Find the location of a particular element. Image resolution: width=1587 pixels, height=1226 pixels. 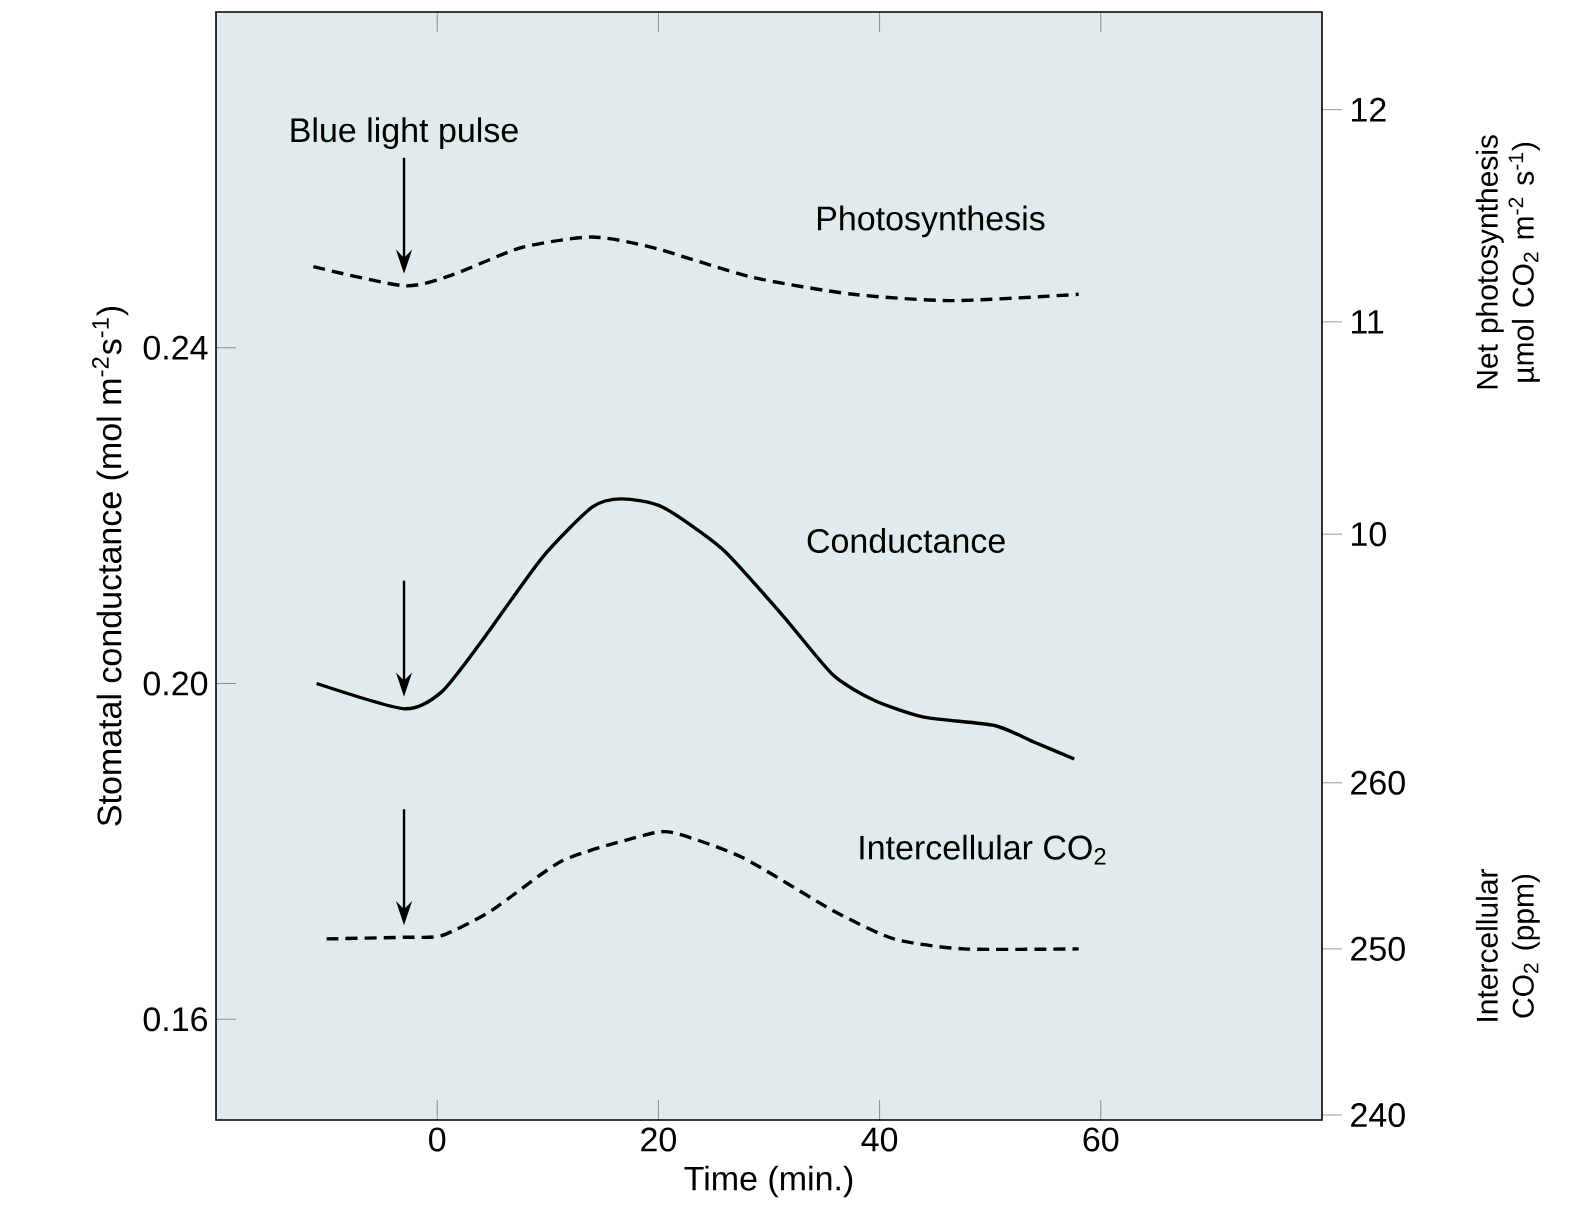

y3-tick-label: 240 is located at coordinates (1378, 1115).